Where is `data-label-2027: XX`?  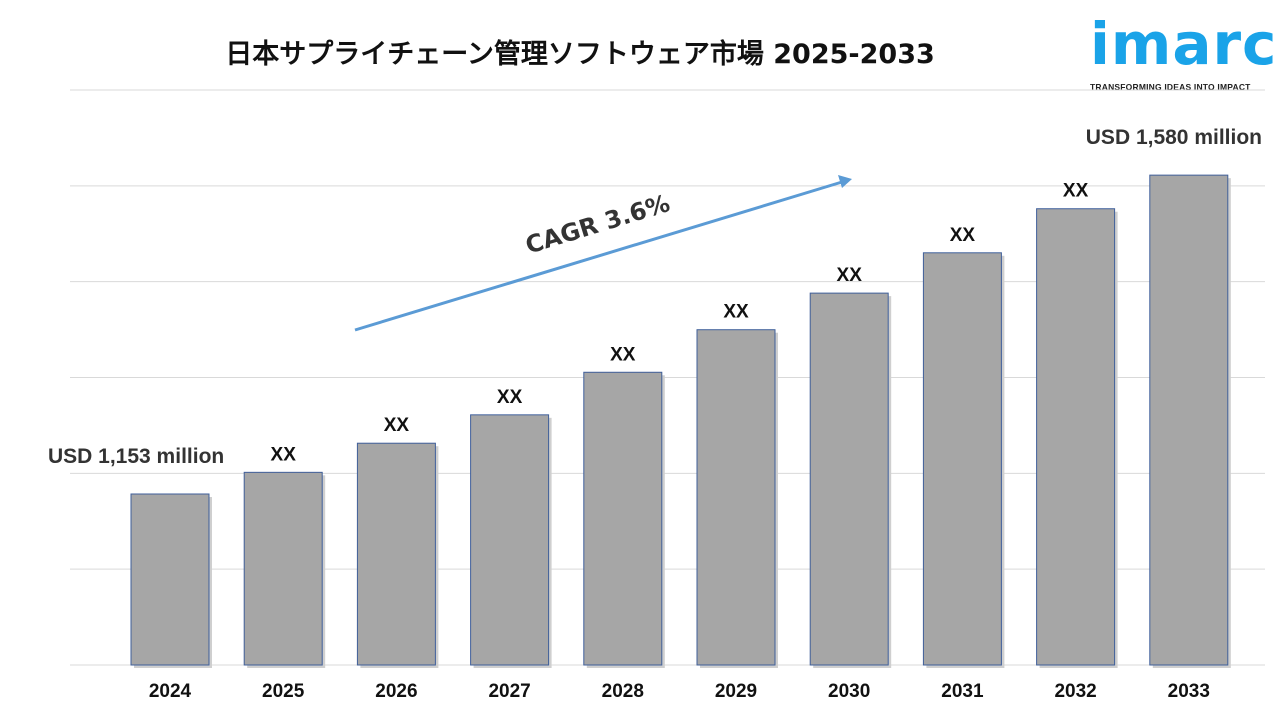 data-label-2027: XX is located at coordinates (510, 397).